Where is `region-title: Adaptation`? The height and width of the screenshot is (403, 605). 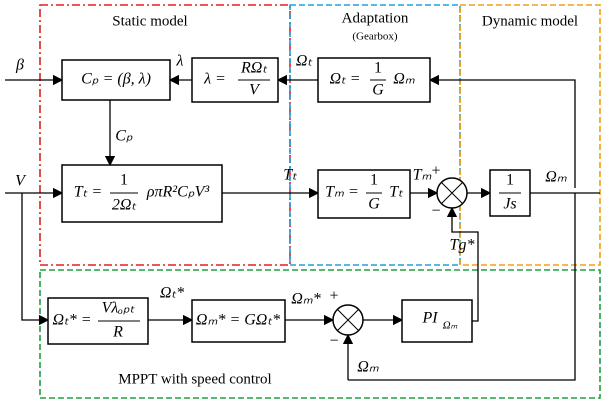 region-title: Adaptation is located at coordinates (375, 18).